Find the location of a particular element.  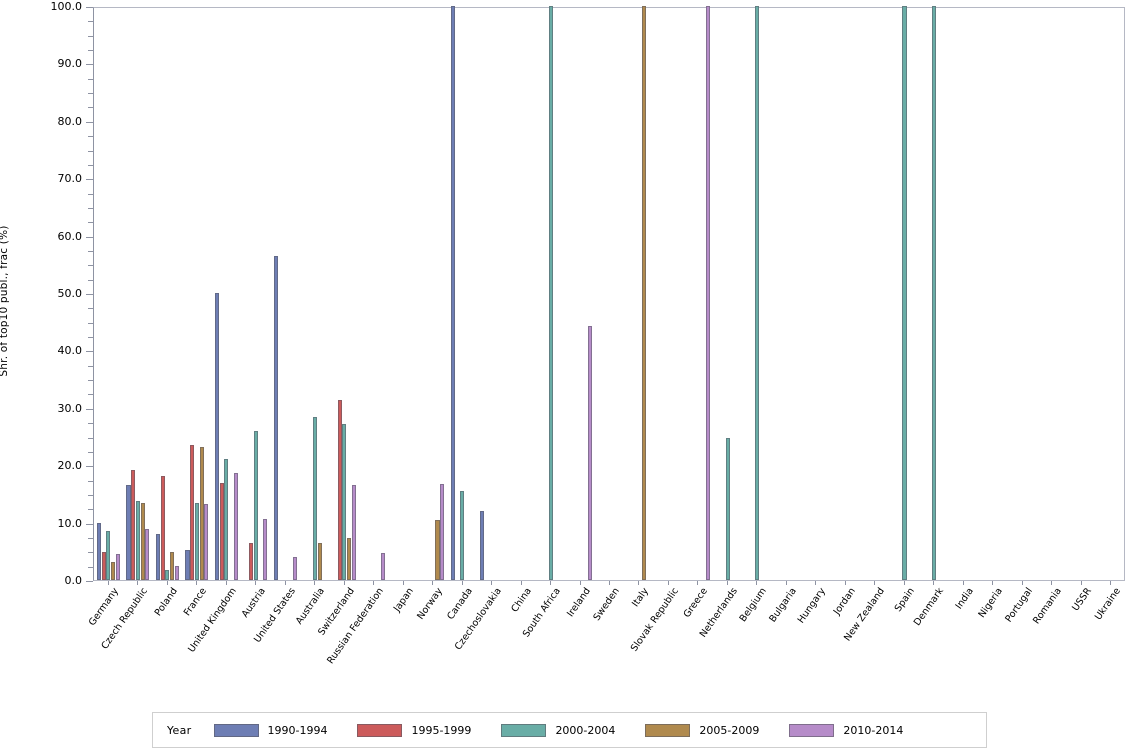

y-tick-label: 80.0 is located at coordinates (70, 121).